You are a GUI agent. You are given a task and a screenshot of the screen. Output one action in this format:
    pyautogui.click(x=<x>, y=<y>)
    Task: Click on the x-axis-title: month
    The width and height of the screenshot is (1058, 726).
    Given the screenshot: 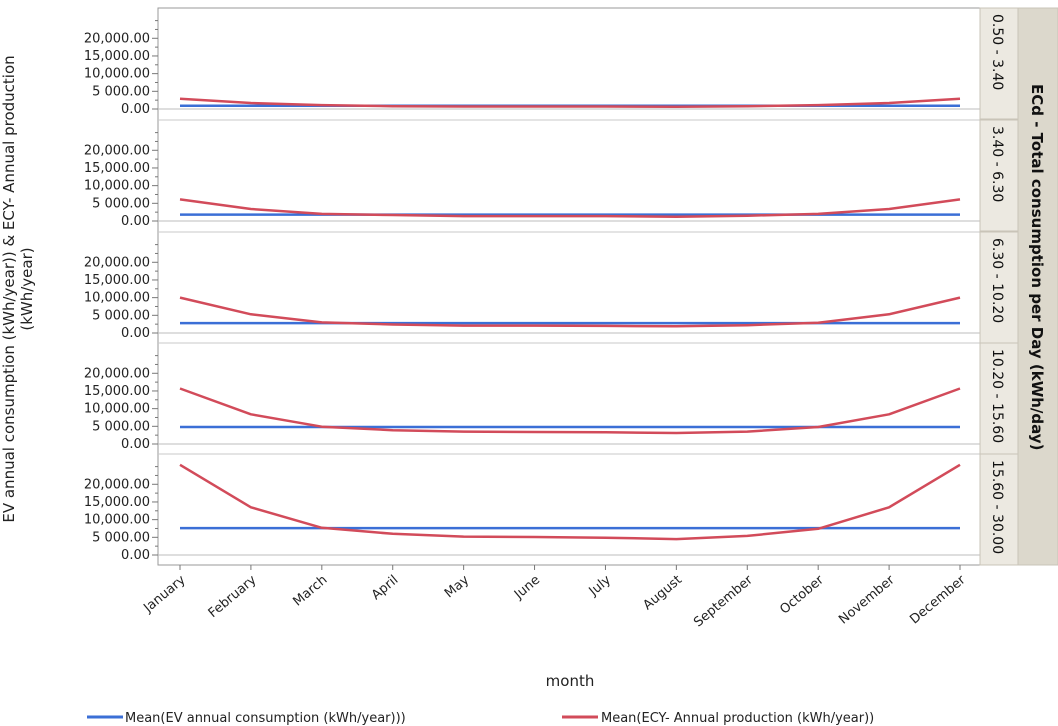 What is the action you would take?
    pyautogui.click(x=570, y=681)
    